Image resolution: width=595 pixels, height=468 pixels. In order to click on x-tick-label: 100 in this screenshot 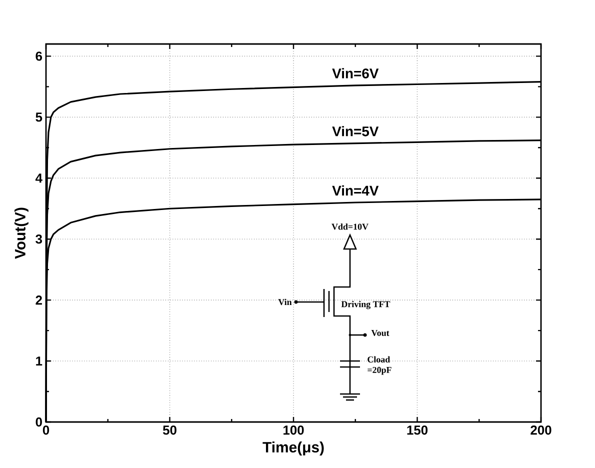, I will do `click(294, 430)`.